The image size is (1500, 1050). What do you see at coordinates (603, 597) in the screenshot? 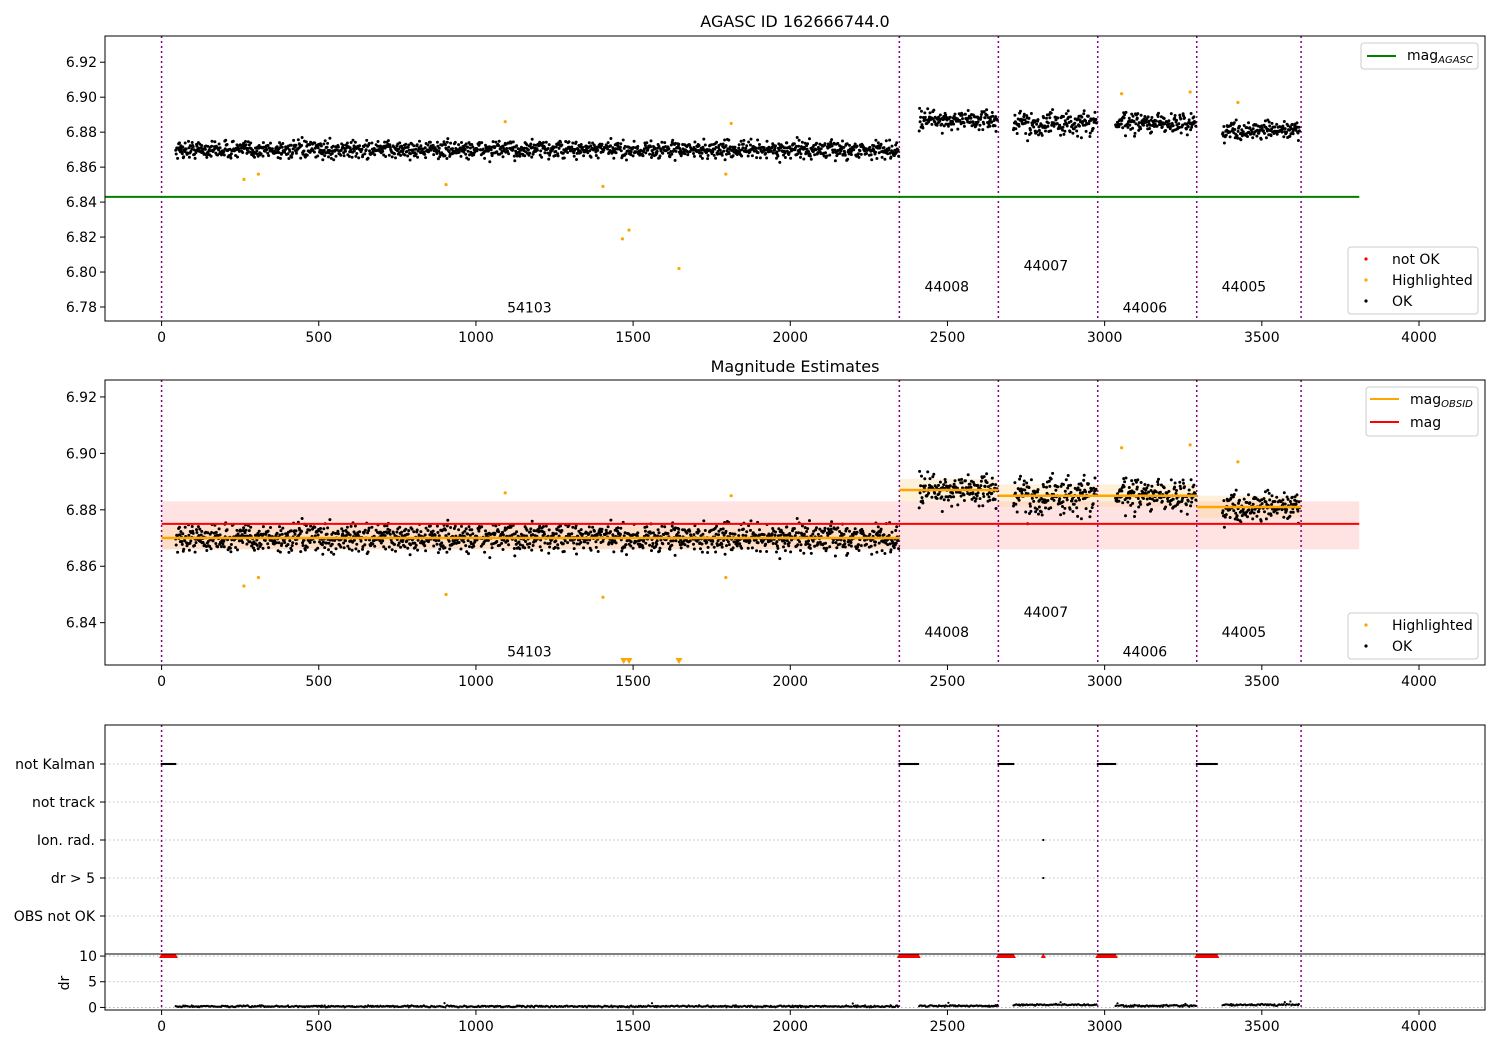
I see `highlighted-point` at bounding box center [603, 597].